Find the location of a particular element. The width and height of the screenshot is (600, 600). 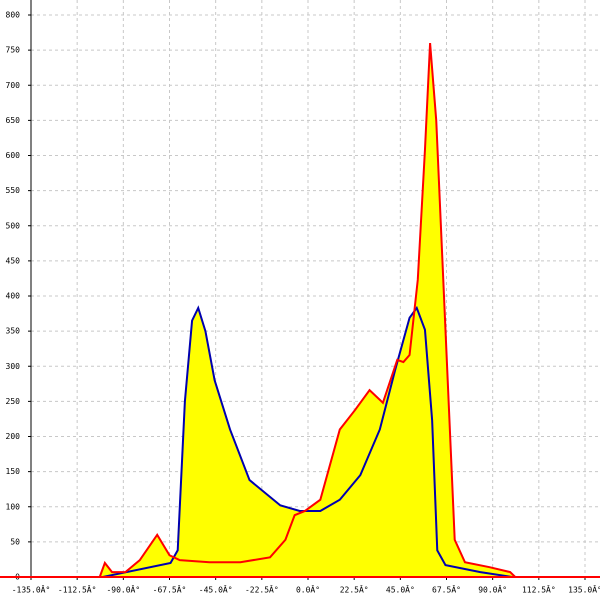

x-tick-label: -67.5Â° is located at coordinates (170, 589).